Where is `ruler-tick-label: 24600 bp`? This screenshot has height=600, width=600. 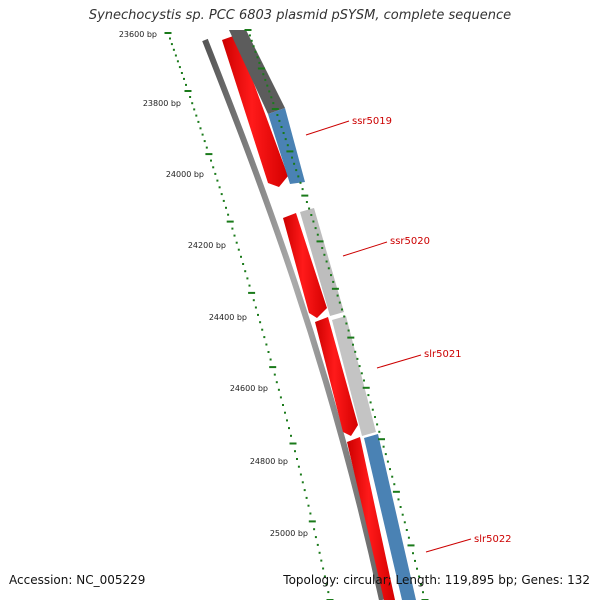
ruler-tick-label: 24600 bp is located at coordinates (249, 388).